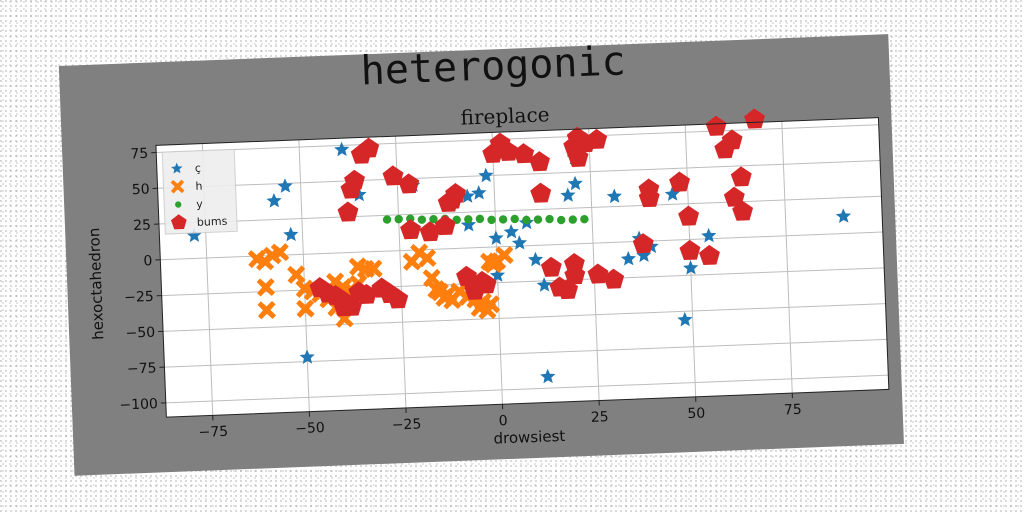  I want to click on chart-subtitle: fireplace, so click(505, 115).